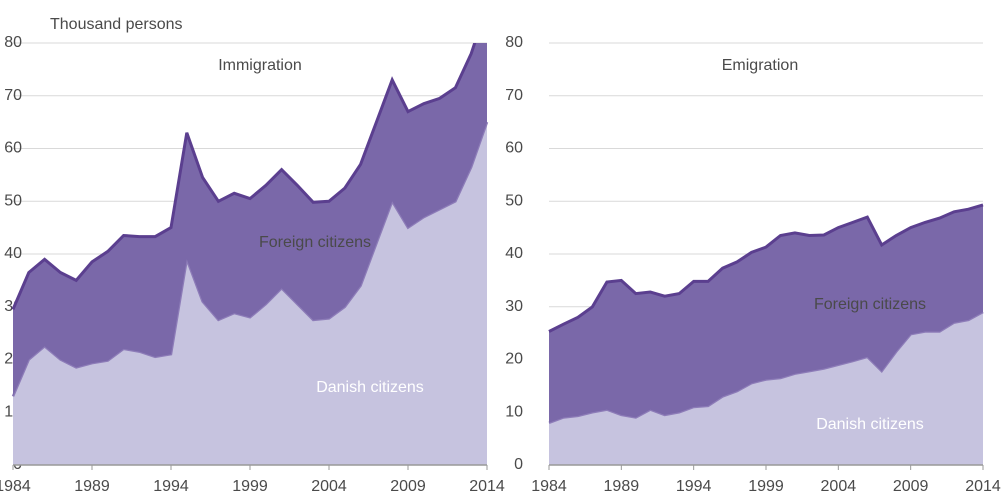  What do you see at coordinates (514, 411) in the screenshot?
I see `y-tick-label: 10` at bounding box center [514, 411].